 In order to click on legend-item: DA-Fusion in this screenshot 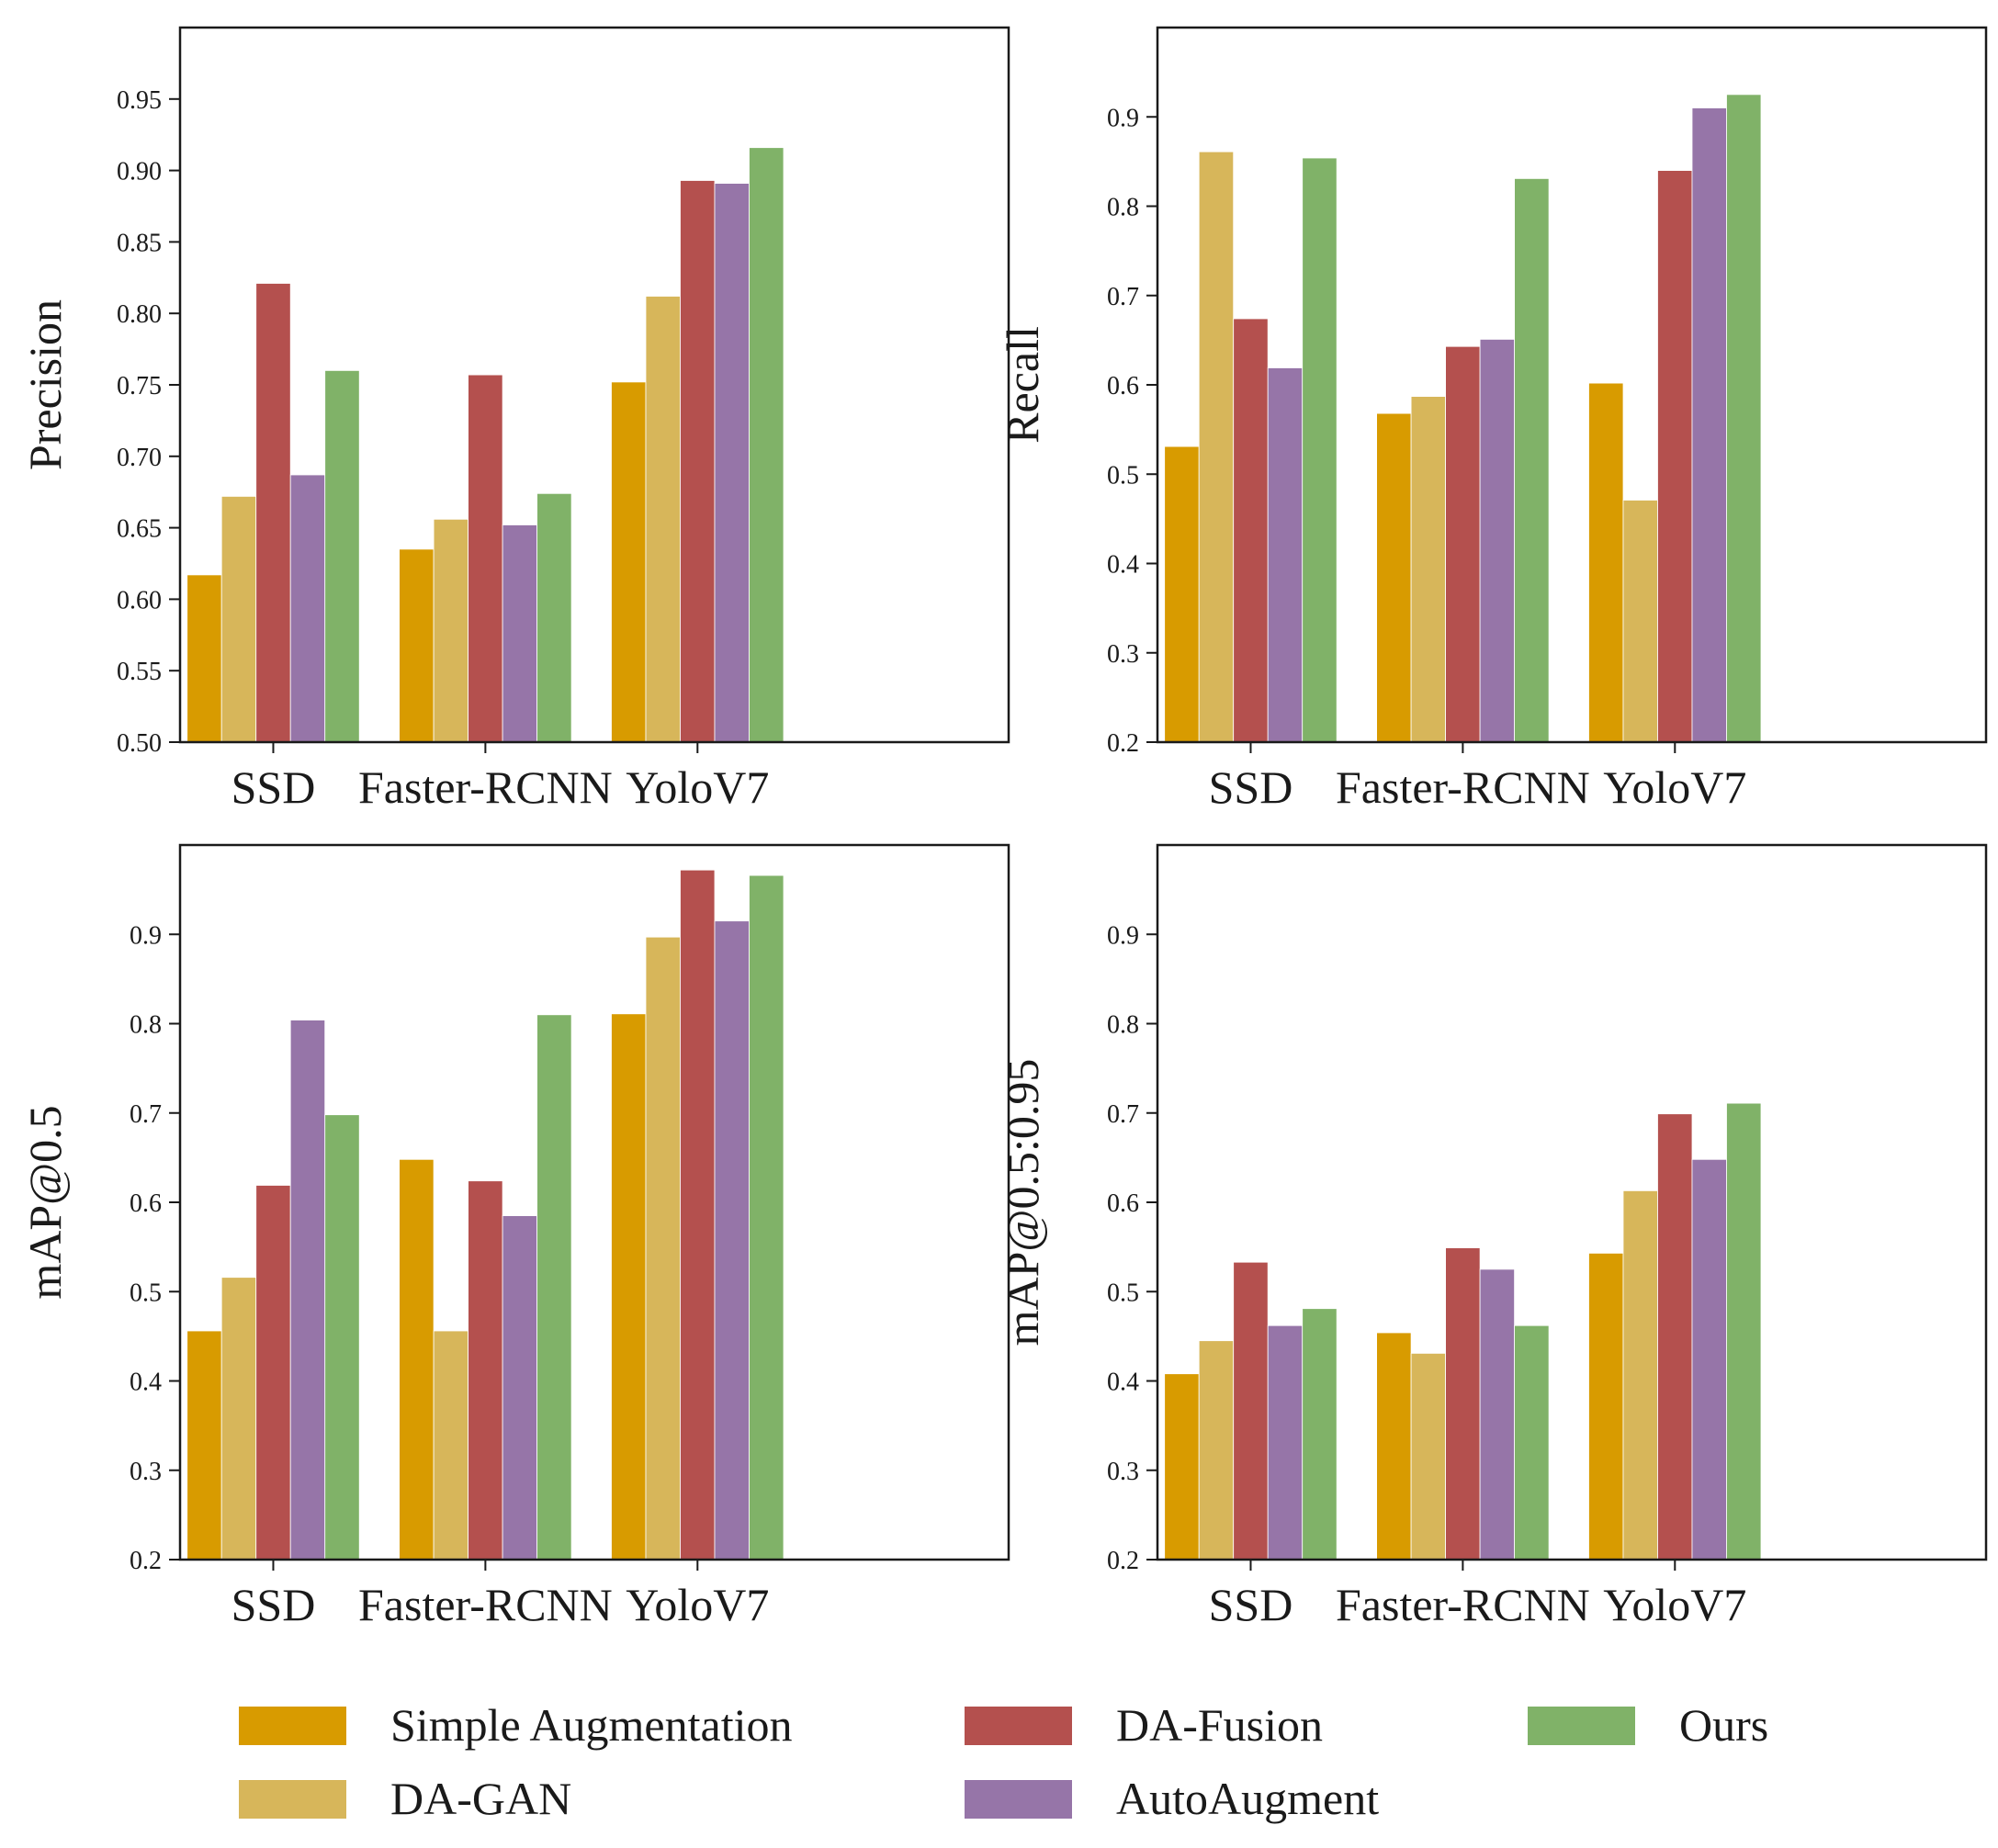, I will do `click(1144, 1725)`.